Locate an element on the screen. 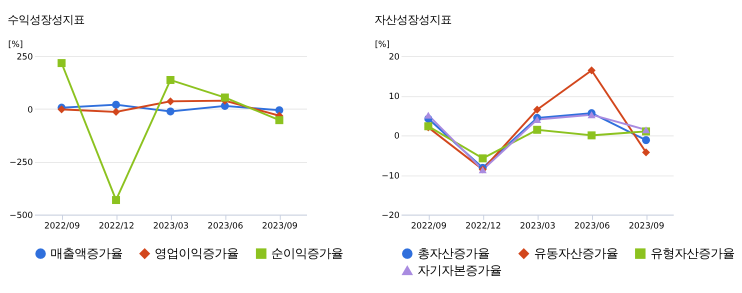 The height and width of the screenshot is (293, 742). legend-label: 자기자본증가율 is located at coordinates (459, 270).